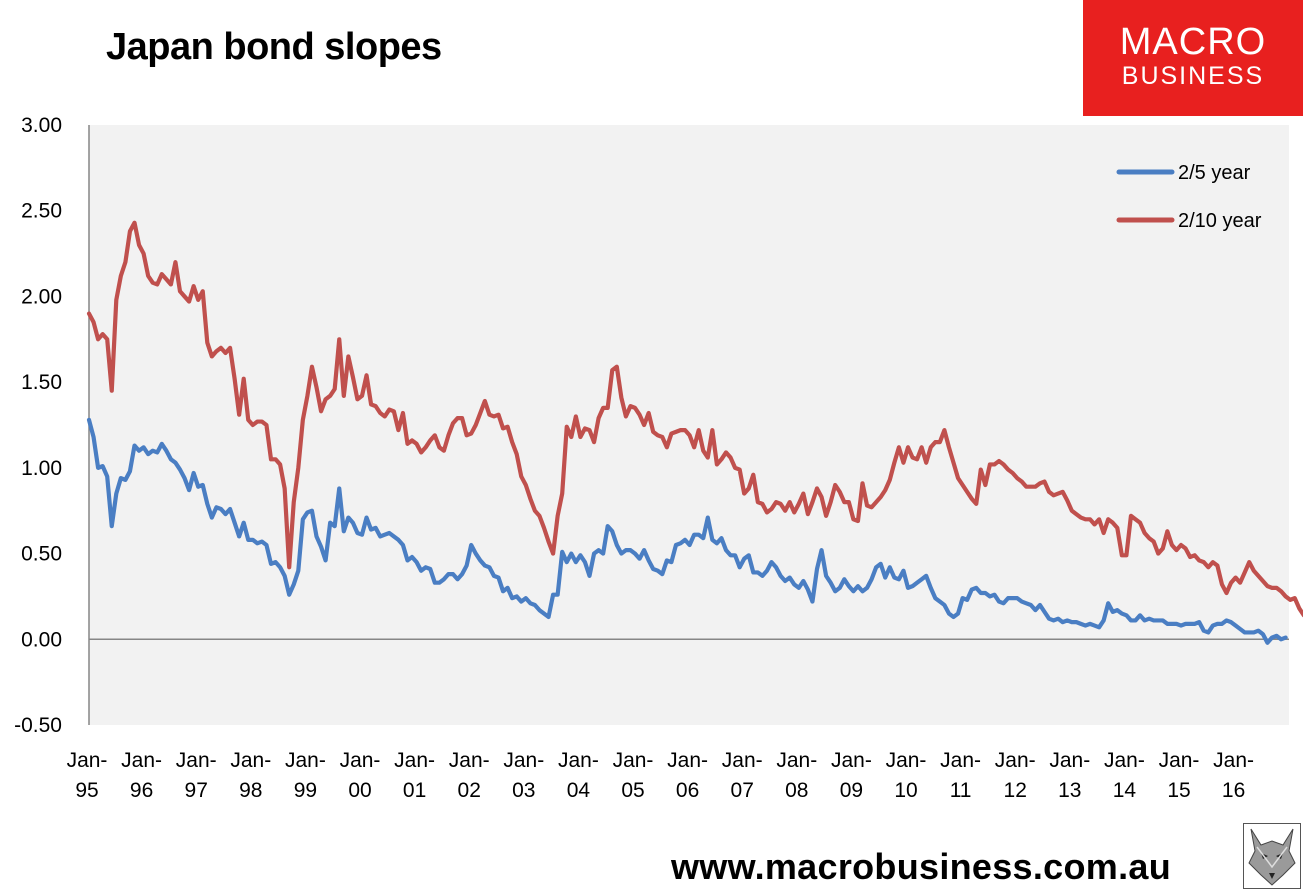 The width and height of the screenshot is (1303, 893). I want to click on x-tick-year: 01, so click(414, 789).